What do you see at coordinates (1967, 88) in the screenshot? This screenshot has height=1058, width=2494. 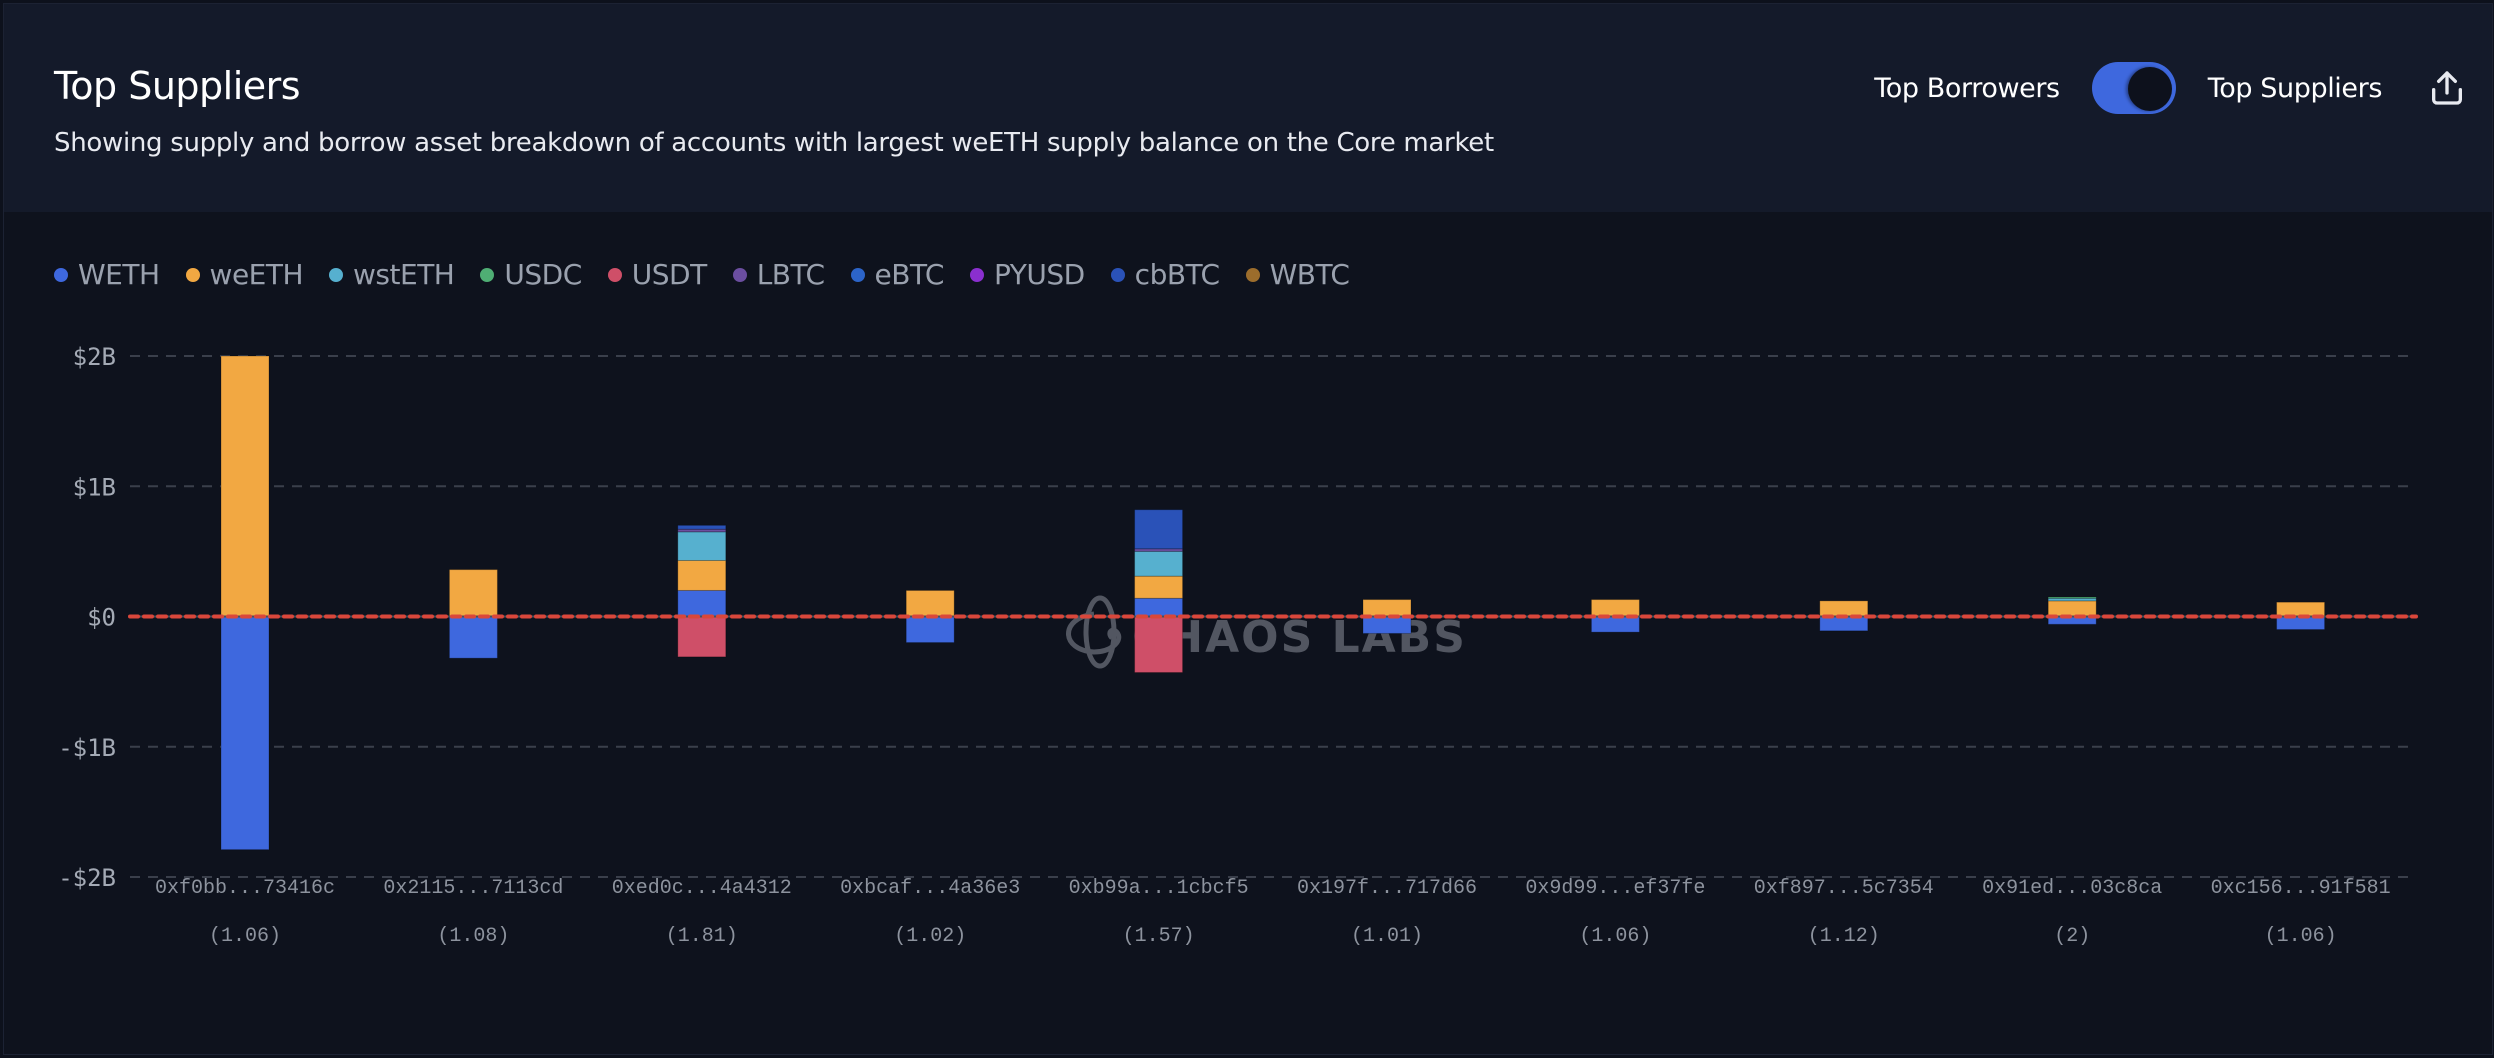 I see `top-borrowers-label: Top Borrowers` at bounding box center [1967, 88].